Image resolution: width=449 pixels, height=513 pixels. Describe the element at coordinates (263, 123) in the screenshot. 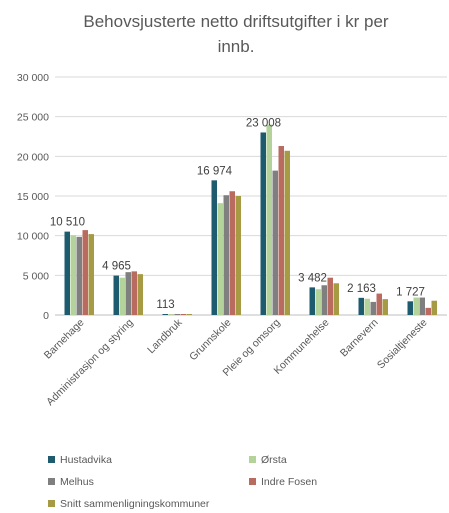

I see `data-label: 23 008` at that location.